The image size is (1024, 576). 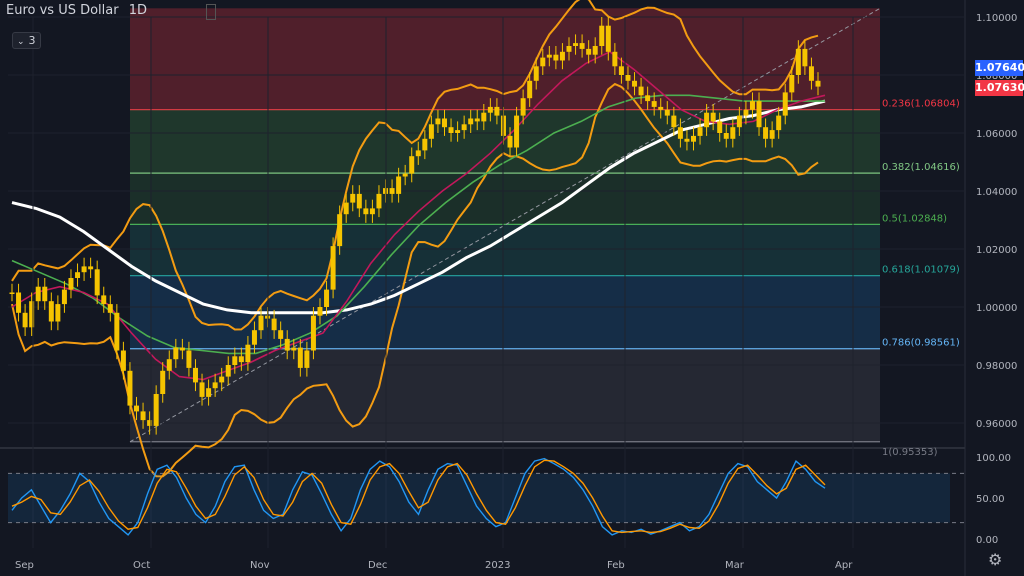 I want to click on x-tick-label: Nov, so click(x=260, y=565).